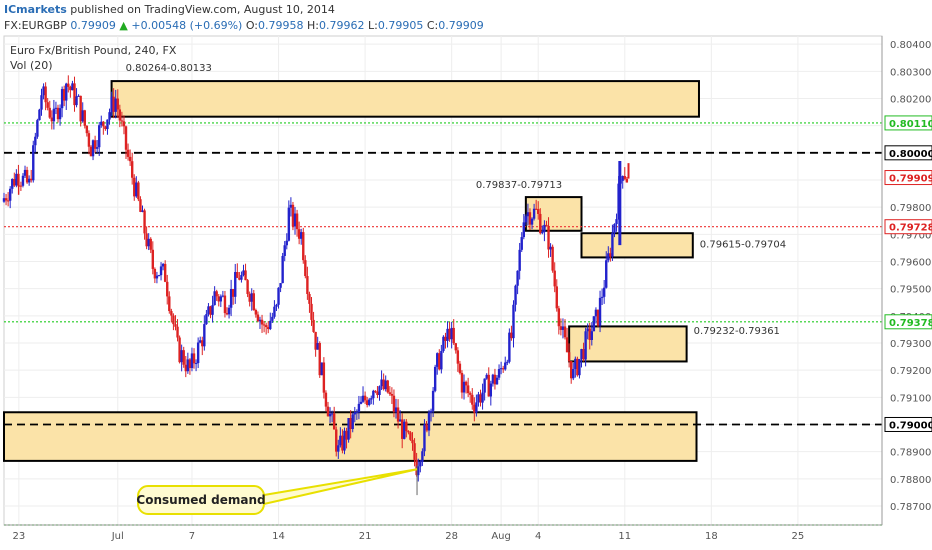  I want to click on x-tick-label: 18, so click(711, 536).